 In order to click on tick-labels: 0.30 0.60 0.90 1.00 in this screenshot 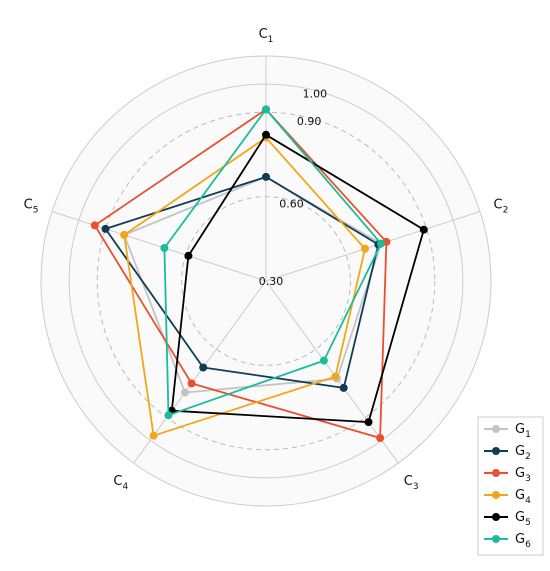, I will do `click(293, 187)`.